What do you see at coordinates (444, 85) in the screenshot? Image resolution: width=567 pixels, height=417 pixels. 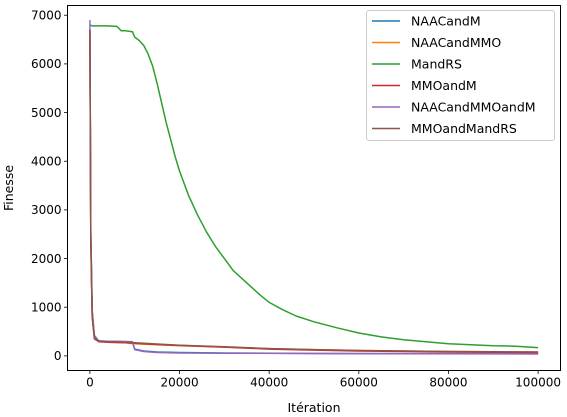 I see `legend-label-3: MMOandM` at bounding box center [444, 85].